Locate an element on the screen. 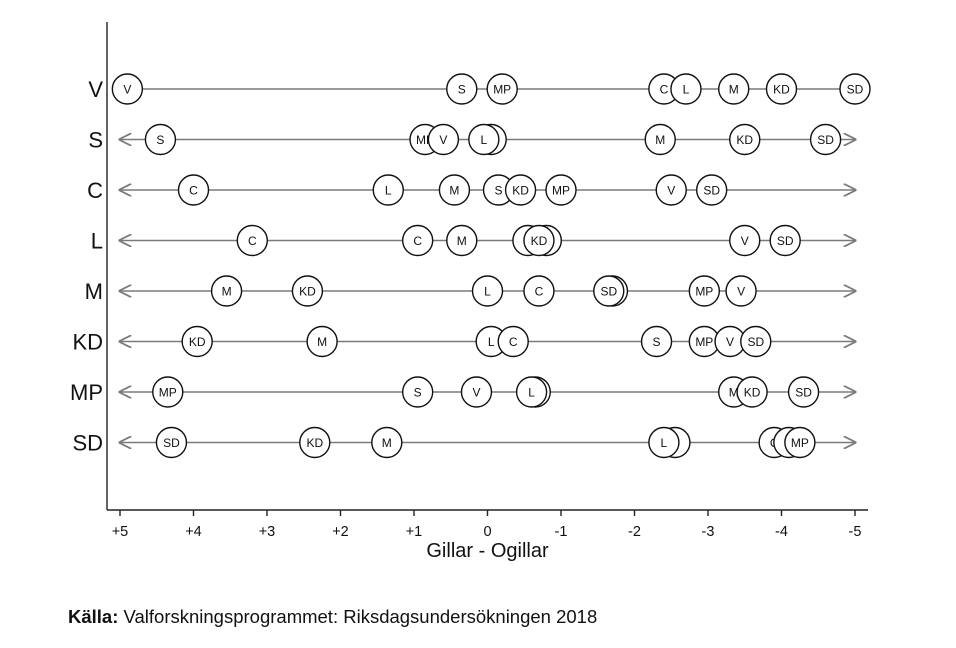  source-label: Källa: is located at coordinates (93, 616).